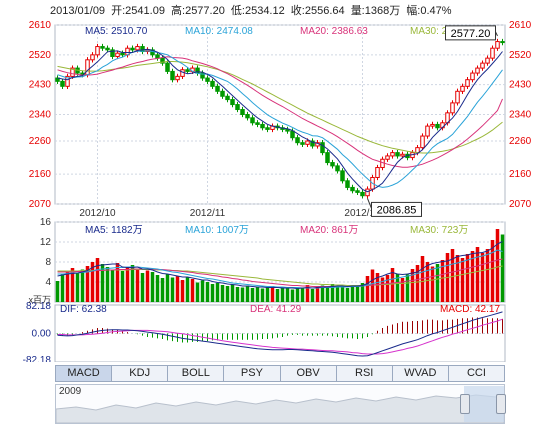 The width and height of the screenshot is (534, 427). I want to click on navigator-left-handle, so click(465, 404).